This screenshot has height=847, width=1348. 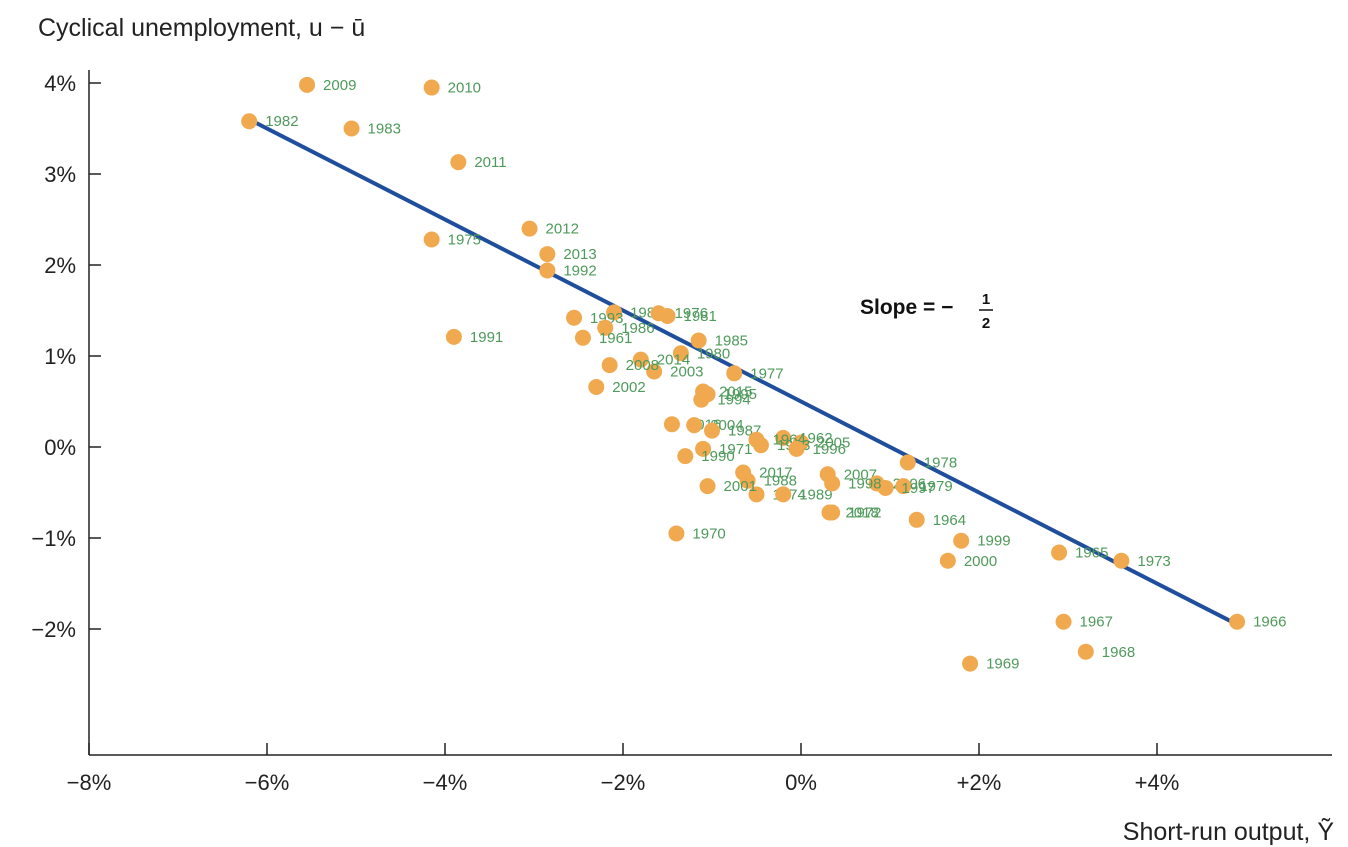 What do you see at coordinates (735, 391) in the screenshot?
I see `data-point-label: 2015` at bounding box center [735, 391].